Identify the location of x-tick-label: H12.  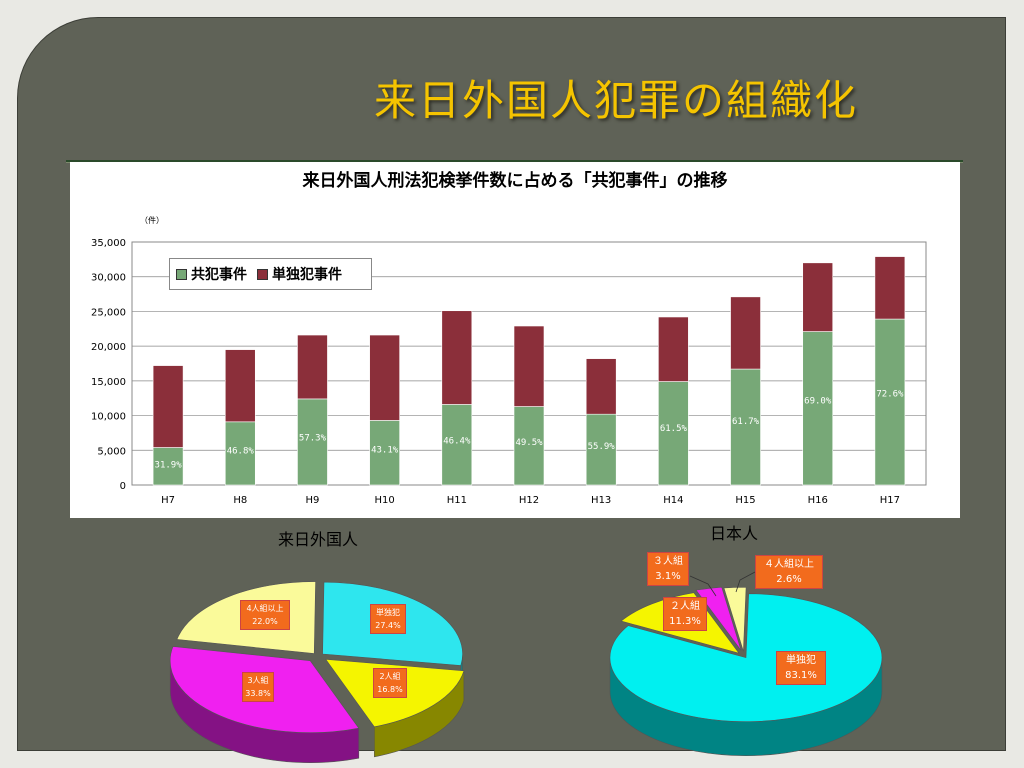
(529, 500).